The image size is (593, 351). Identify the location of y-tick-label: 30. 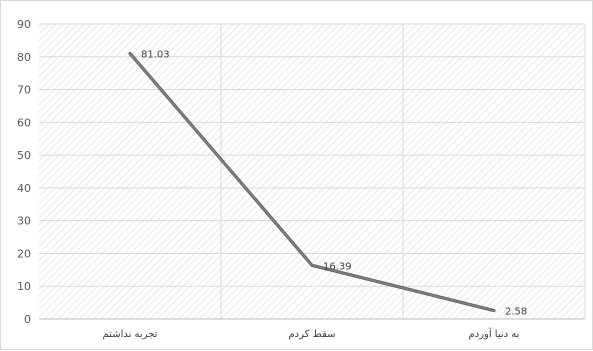
(24, 221).